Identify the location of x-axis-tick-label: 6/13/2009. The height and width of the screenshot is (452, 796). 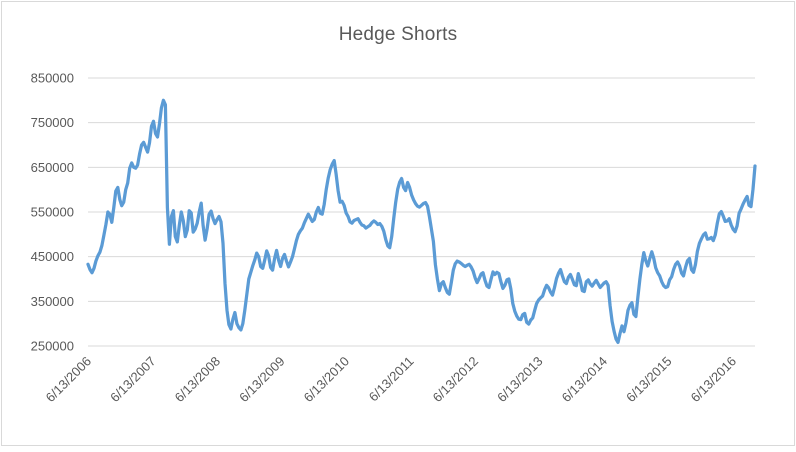
(262, 380).